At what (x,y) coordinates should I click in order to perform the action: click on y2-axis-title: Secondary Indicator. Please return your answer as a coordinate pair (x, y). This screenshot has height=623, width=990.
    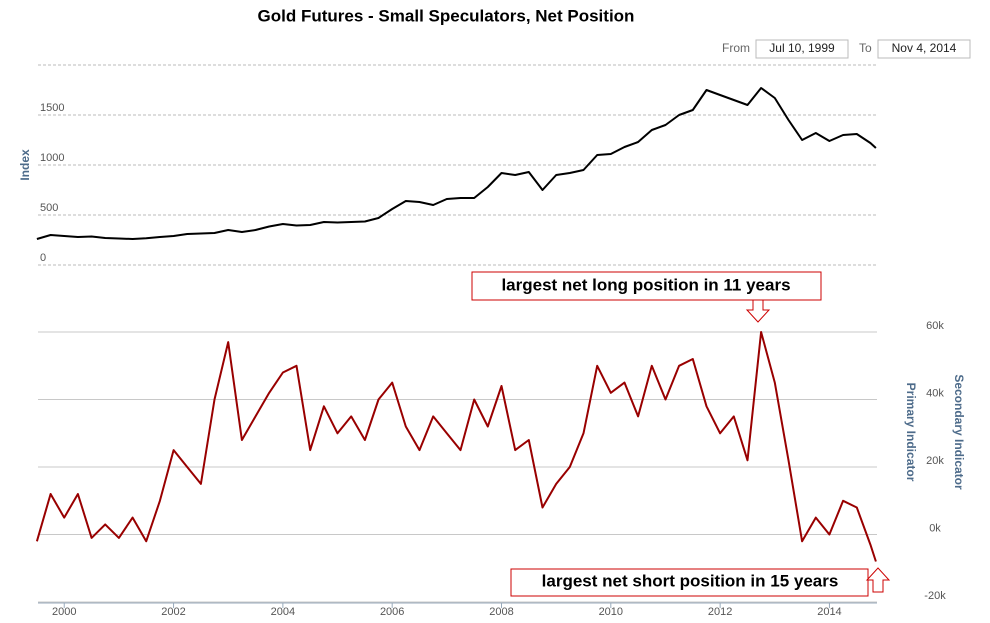
    Looking at the image, I should click on (959, 432).